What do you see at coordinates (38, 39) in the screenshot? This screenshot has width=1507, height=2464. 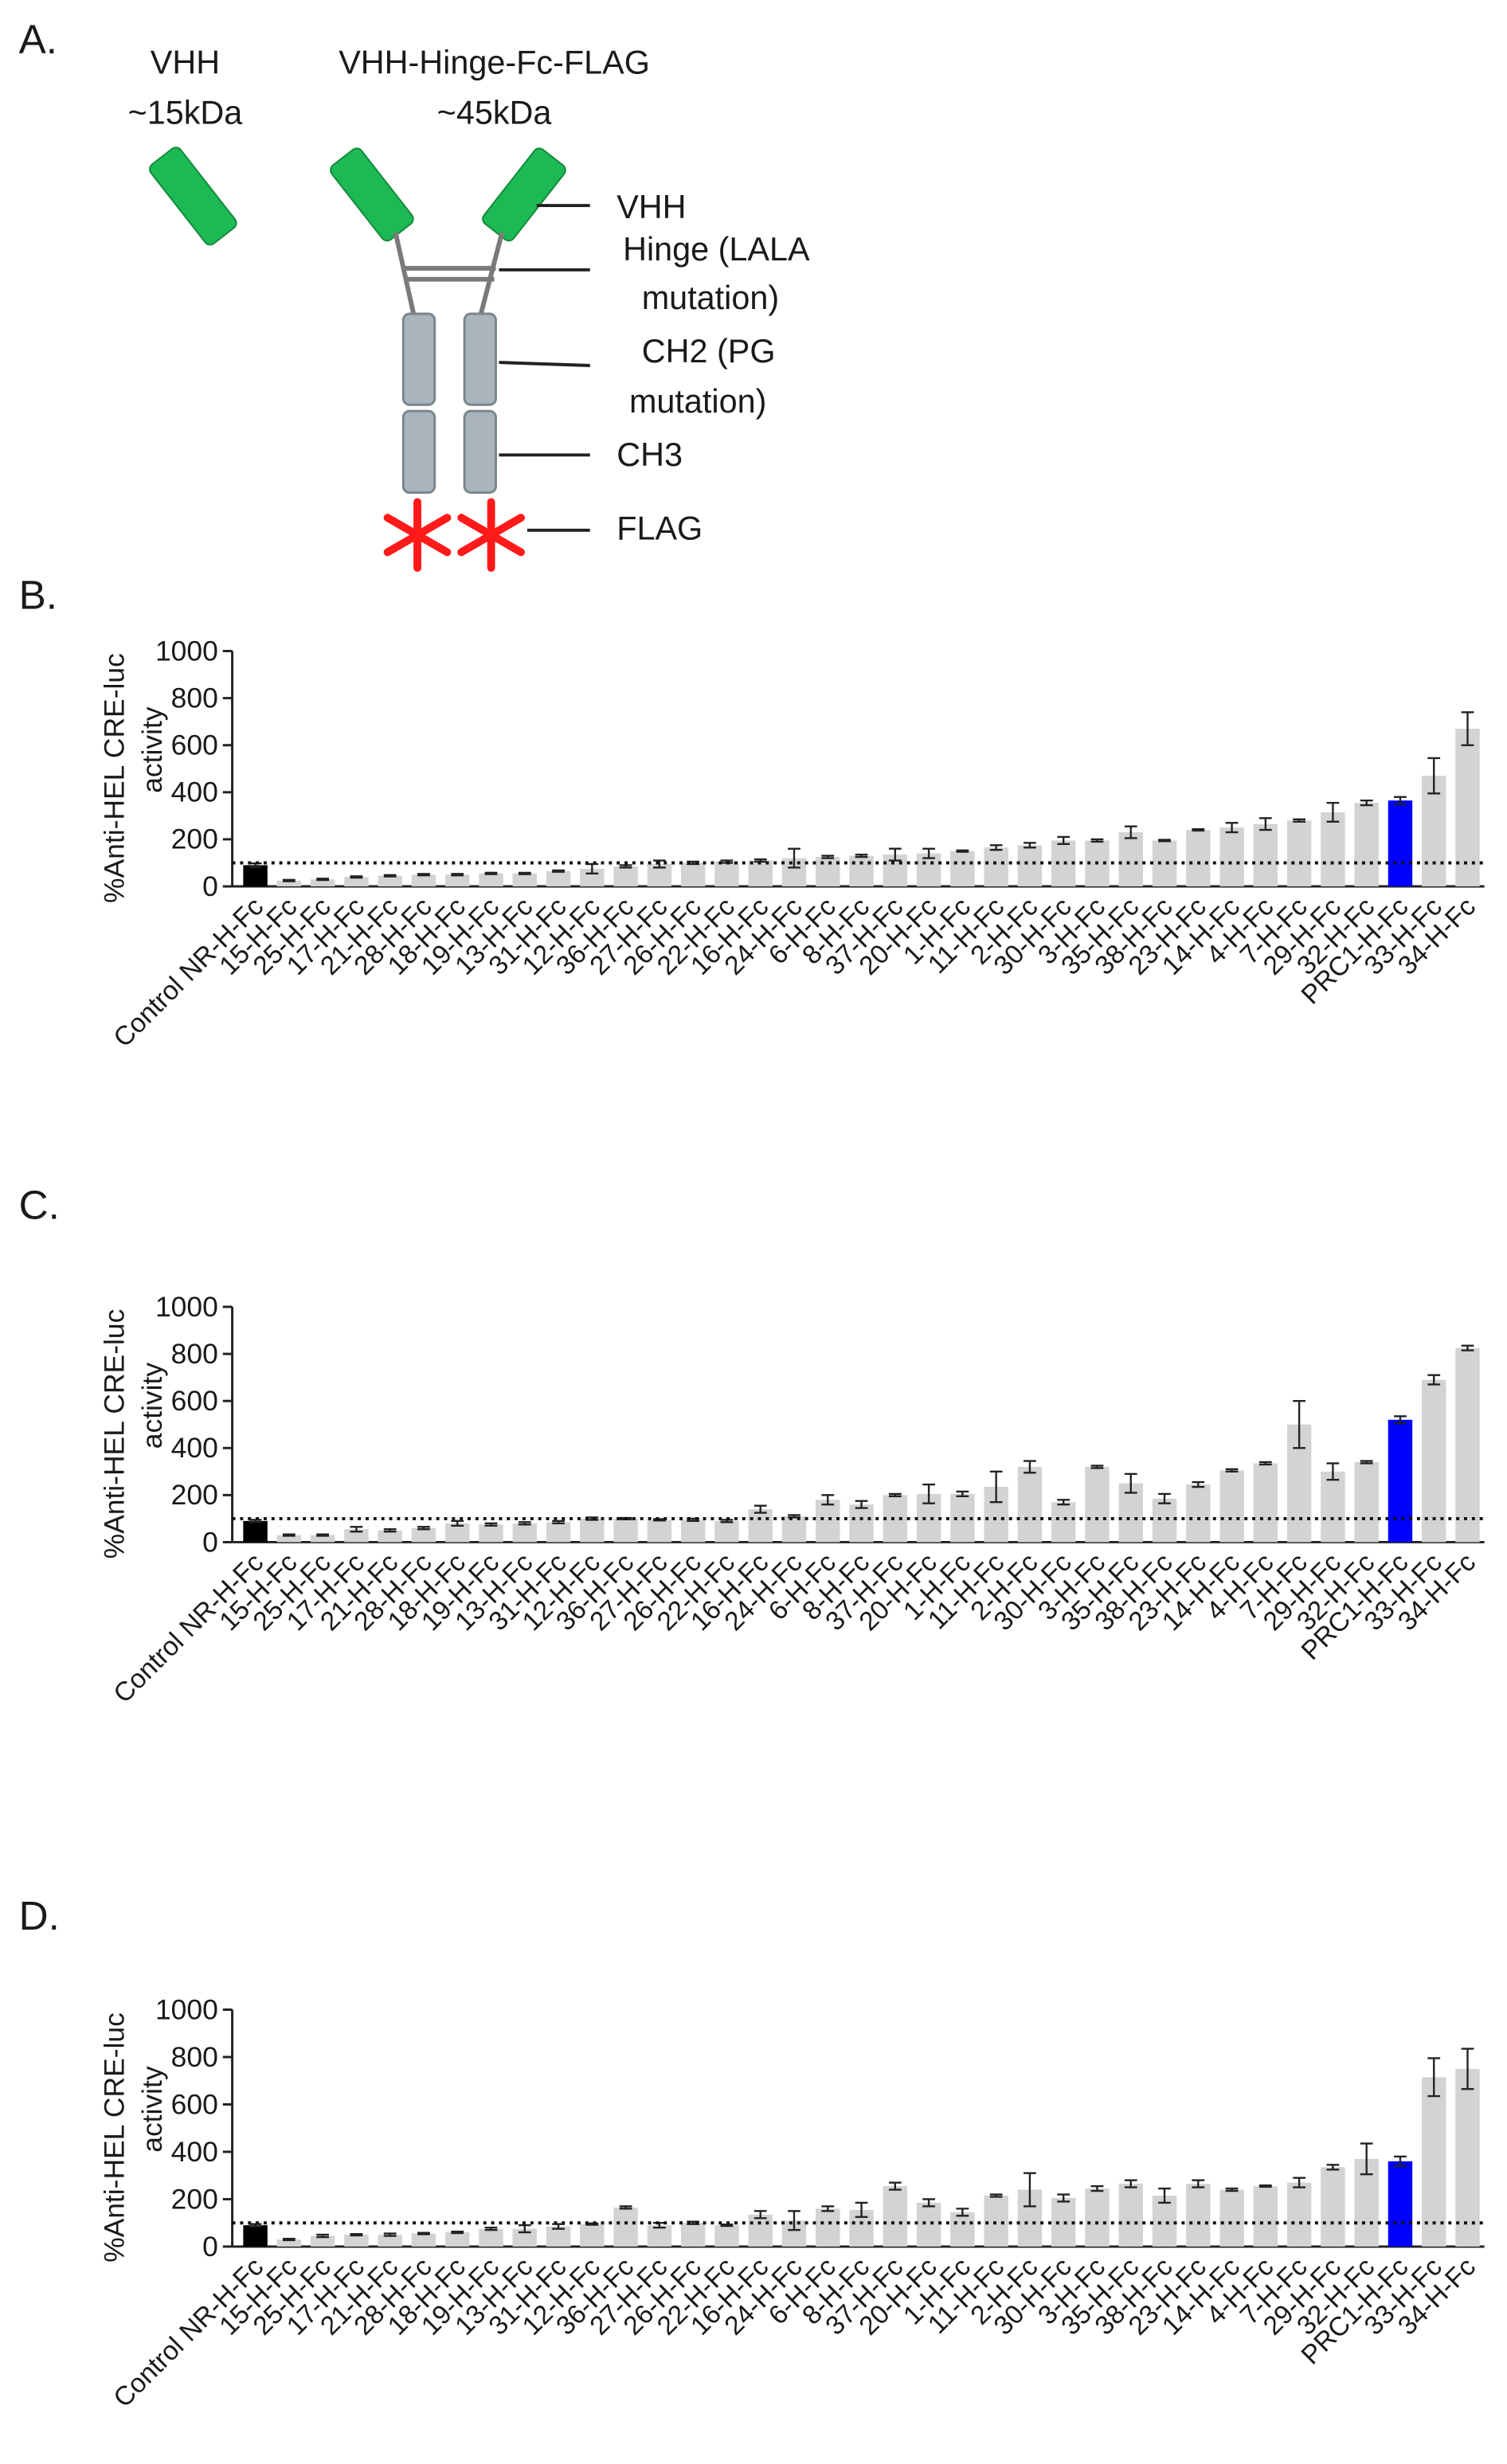 I see `panel-letter: A.` at bounding box center [38, 39].